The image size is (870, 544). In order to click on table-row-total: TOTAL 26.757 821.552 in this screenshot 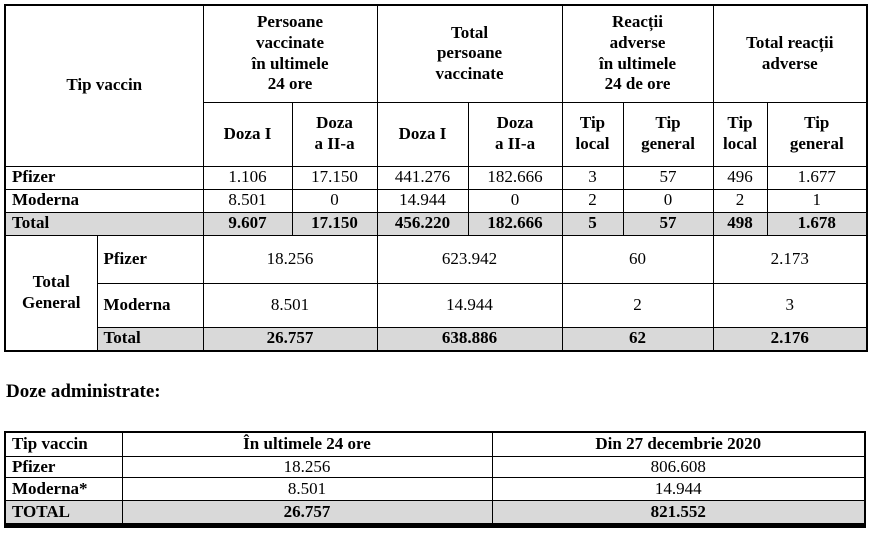, I will do `click(435, 513)`.